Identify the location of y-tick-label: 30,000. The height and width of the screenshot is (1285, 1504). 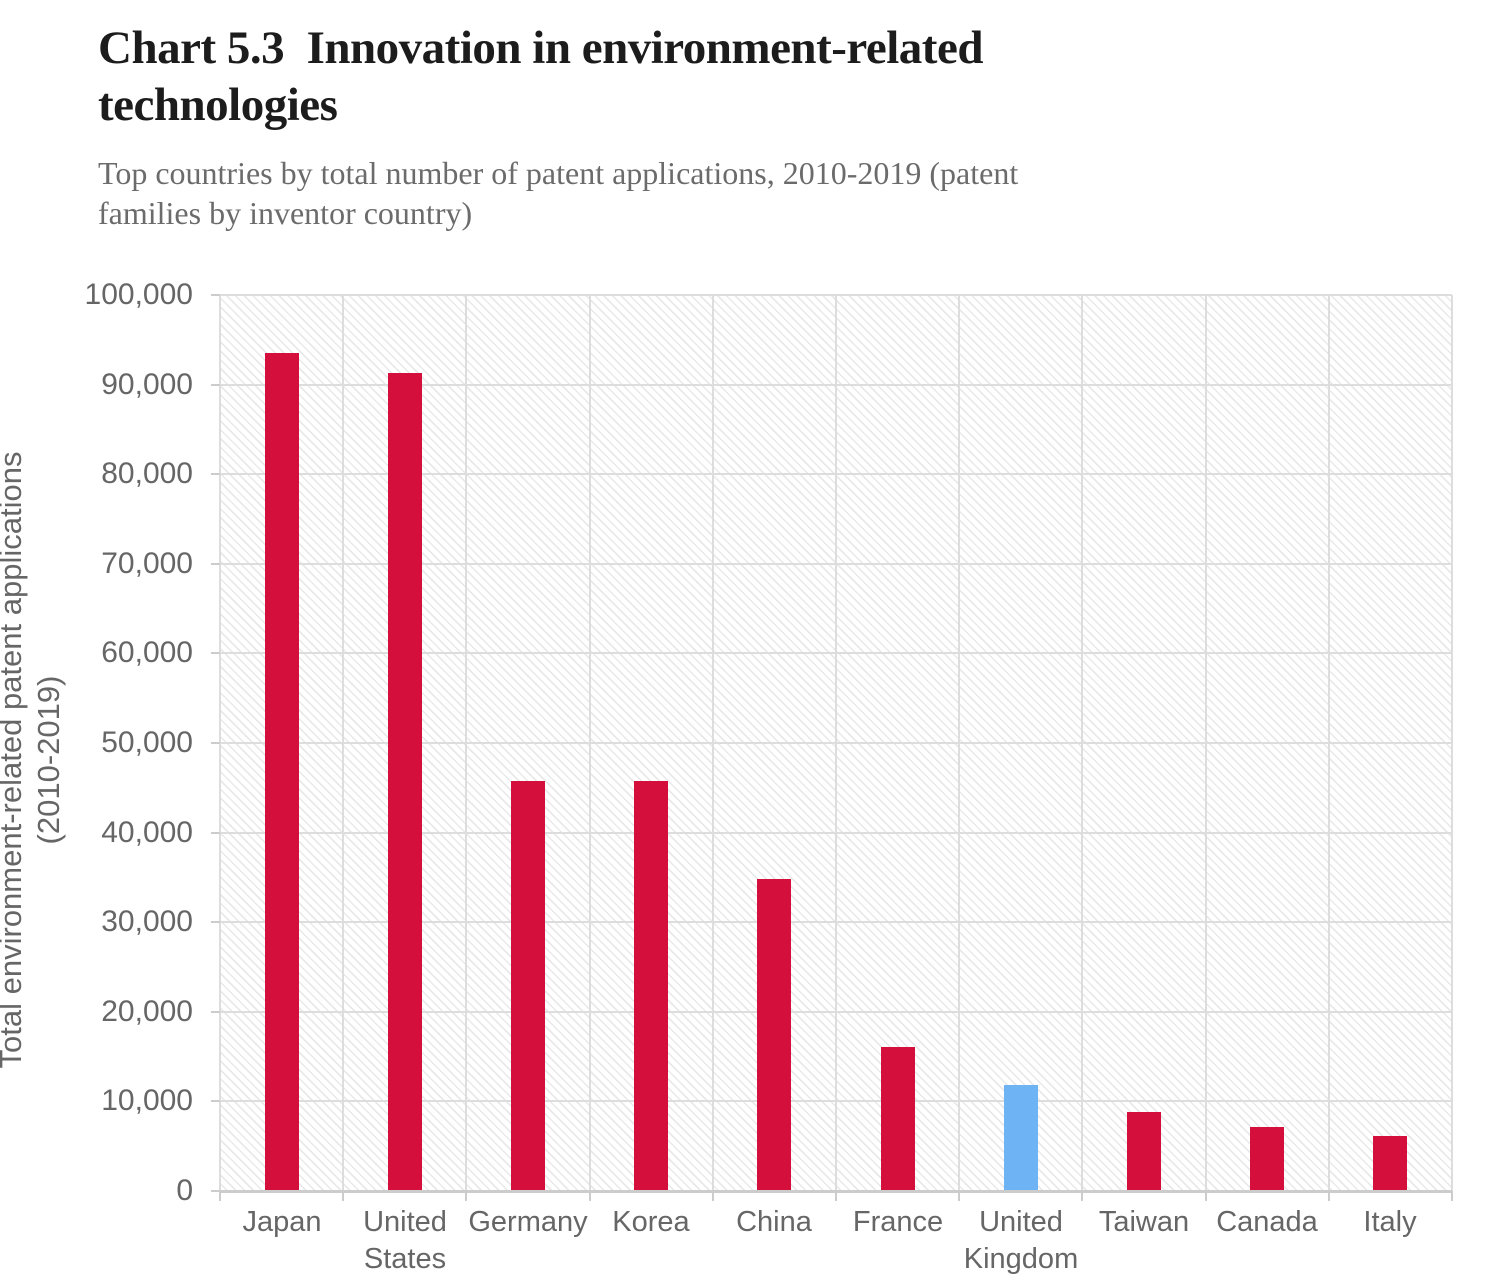
(147, 921).